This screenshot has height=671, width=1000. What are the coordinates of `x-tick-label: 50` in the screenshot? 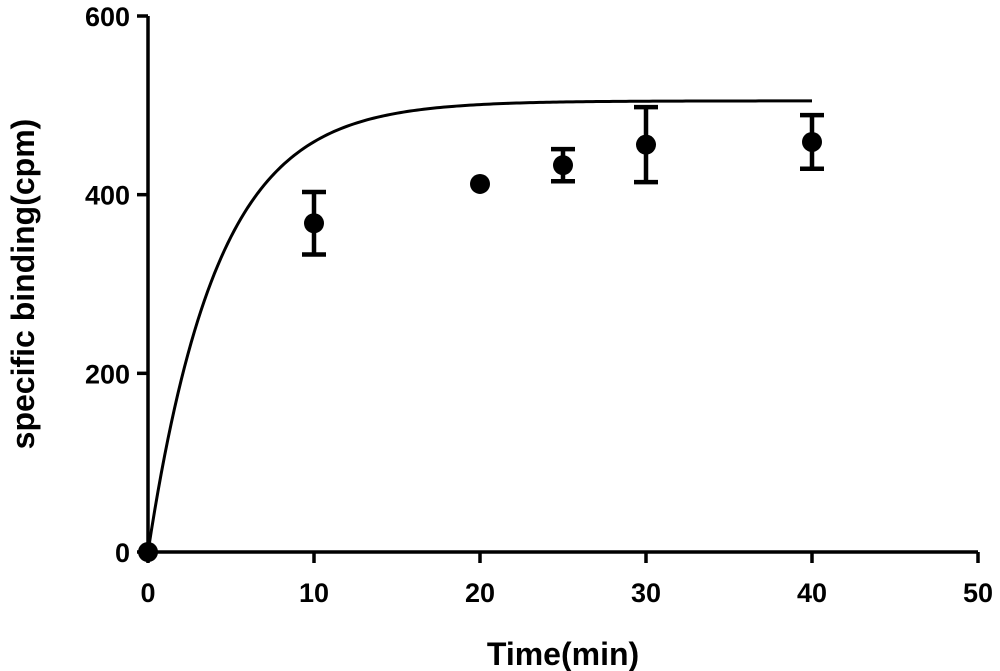 It's located at (978, 593).